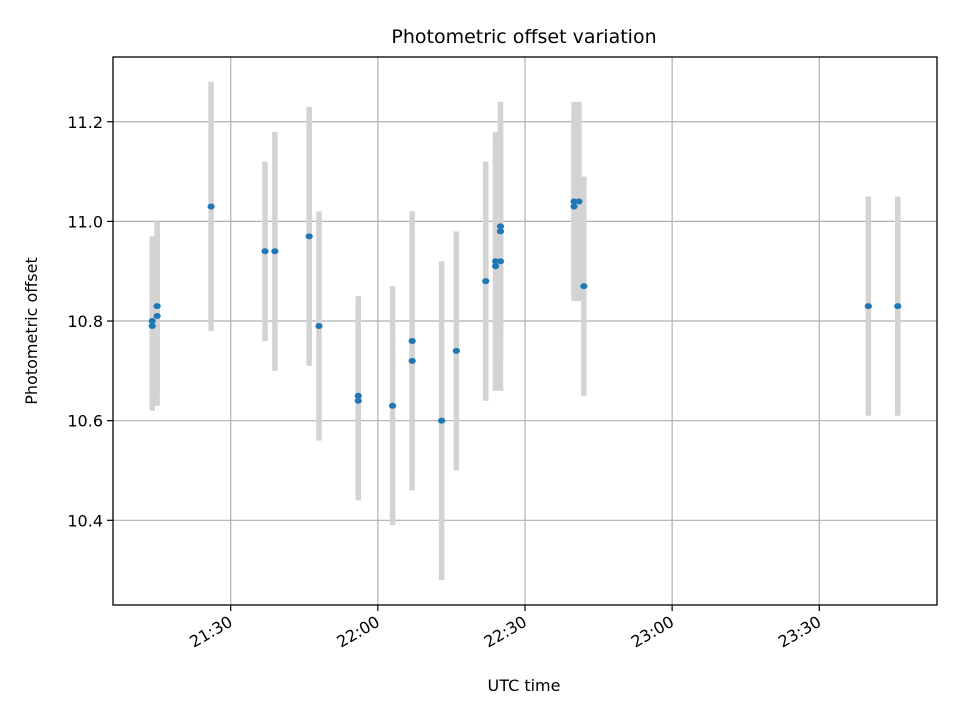  What do you see at coordinates (505, 632) in the screenshot?
I see `x-tick-label: 22:30` at bounding box center [505, 632].